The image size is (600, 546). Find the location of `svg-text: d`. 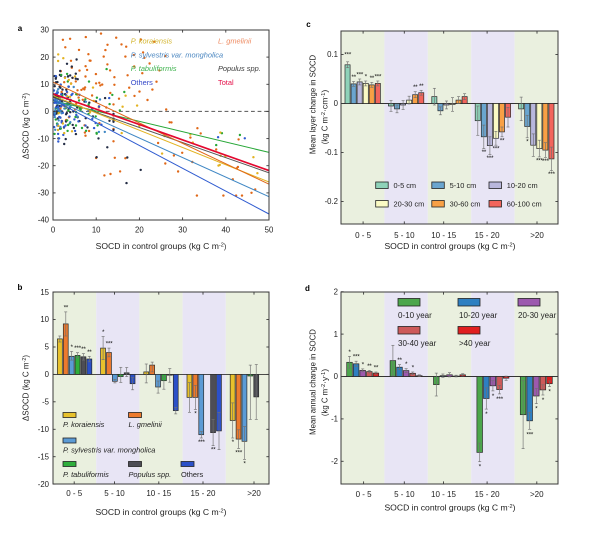

svg-text: d is located at coordinates (307, 288).